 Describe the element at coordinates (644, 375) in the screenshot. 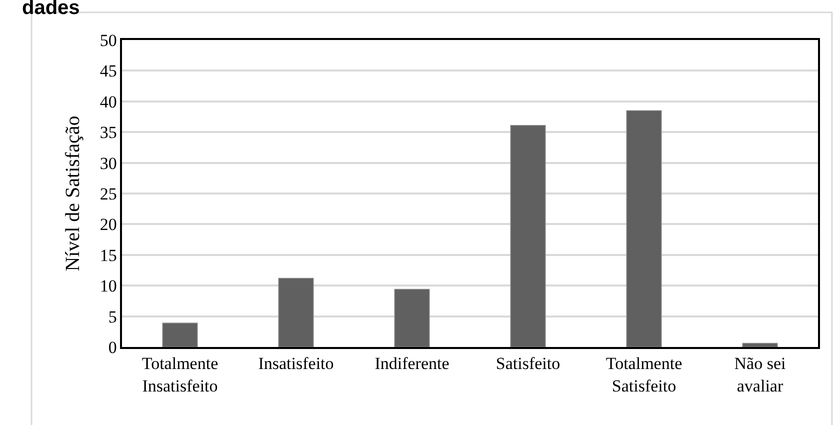

I see `x-tick-label: Totalmente Satisfeito` at that location.